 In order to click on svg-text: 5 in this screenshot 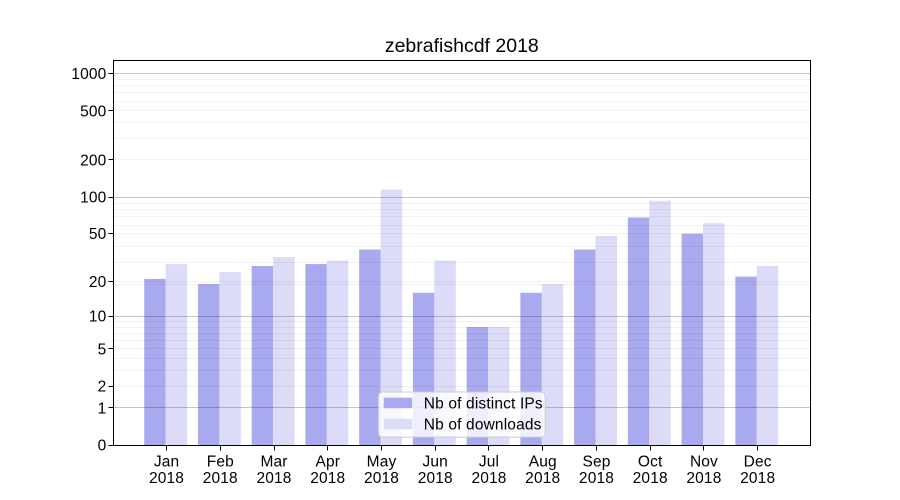, I will do `click(102, 349)`.